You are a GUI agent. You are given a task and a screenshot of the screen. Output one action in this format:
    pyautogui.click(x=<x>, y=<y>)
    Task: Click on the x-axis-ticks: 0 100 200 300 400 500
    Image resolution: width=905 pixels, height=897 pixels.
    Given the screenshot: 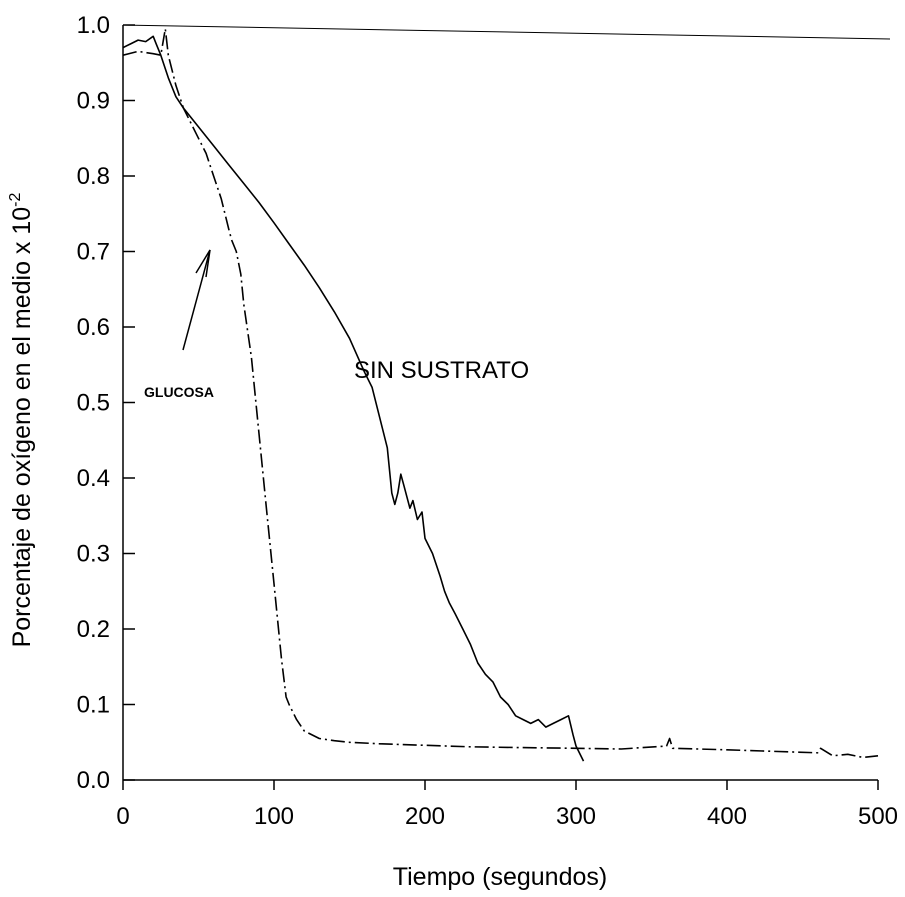 What is the action you would take?
    pyautogui.click(x=507, y=805)
    